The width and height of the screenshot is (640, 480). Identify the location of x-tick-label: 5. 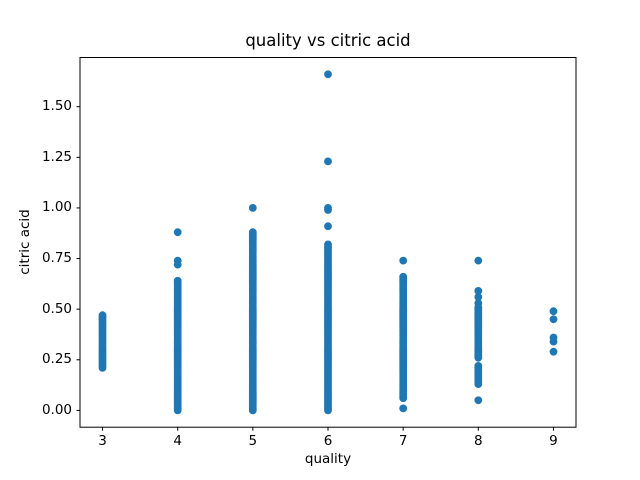
(253, 441).